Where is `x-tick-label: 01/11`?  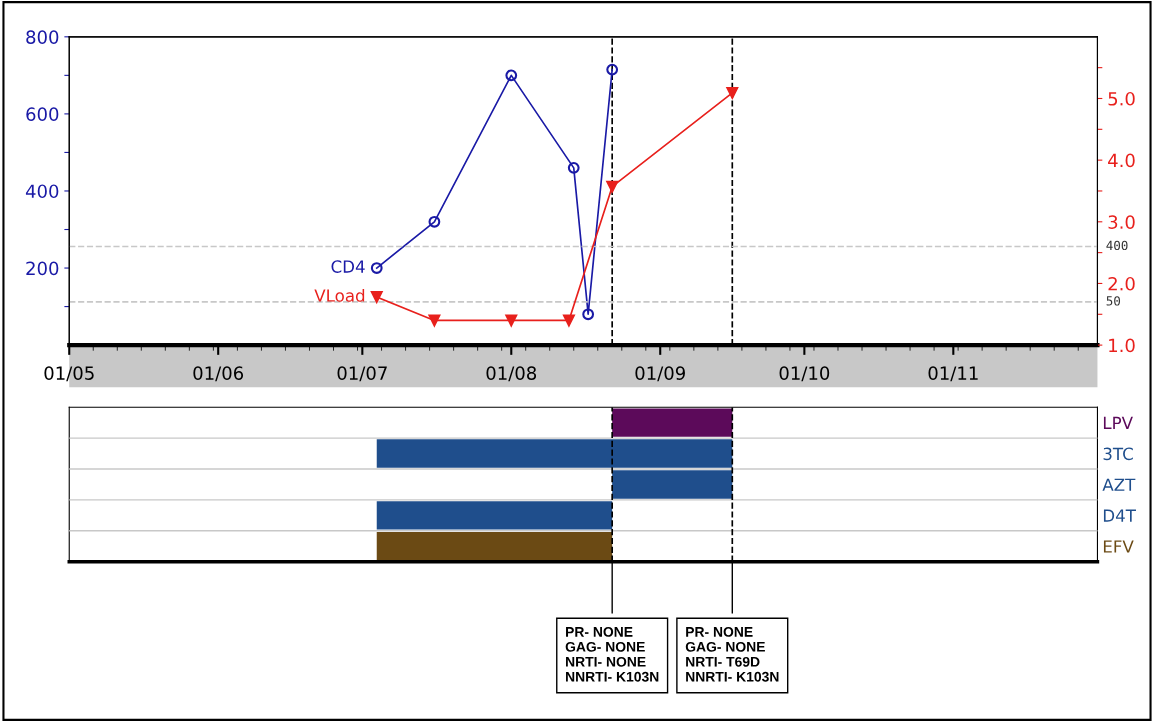 x-tick-label: 01/11 is located at coordinates (953, 374).